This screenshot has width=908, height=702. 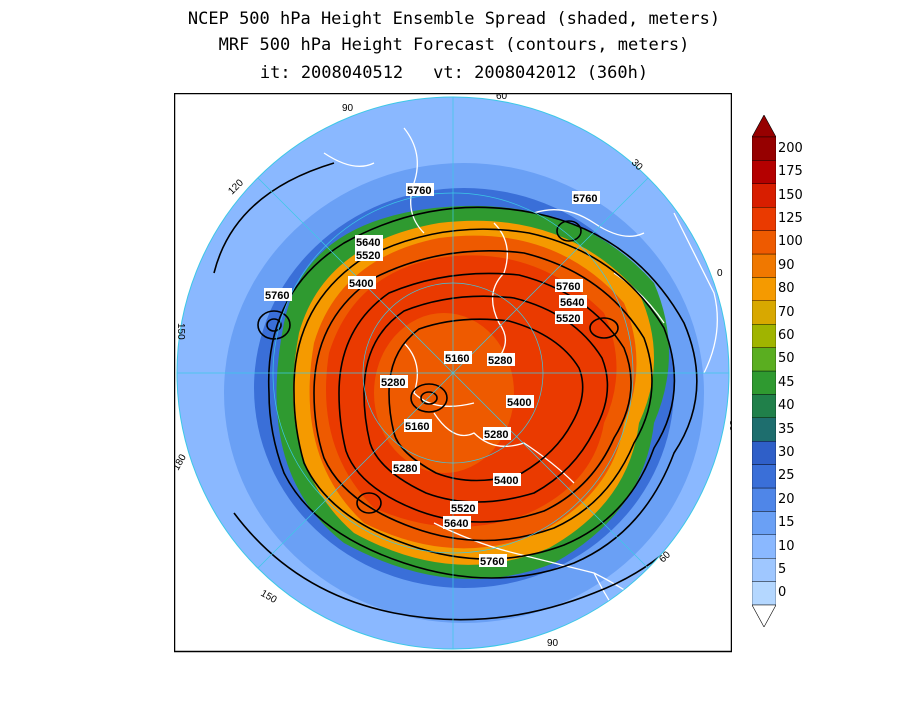 What do you see at coordinates (786, 359) in the screenshot?
I see `colorbar-level-label: 50` at bounding box center [786, 359].